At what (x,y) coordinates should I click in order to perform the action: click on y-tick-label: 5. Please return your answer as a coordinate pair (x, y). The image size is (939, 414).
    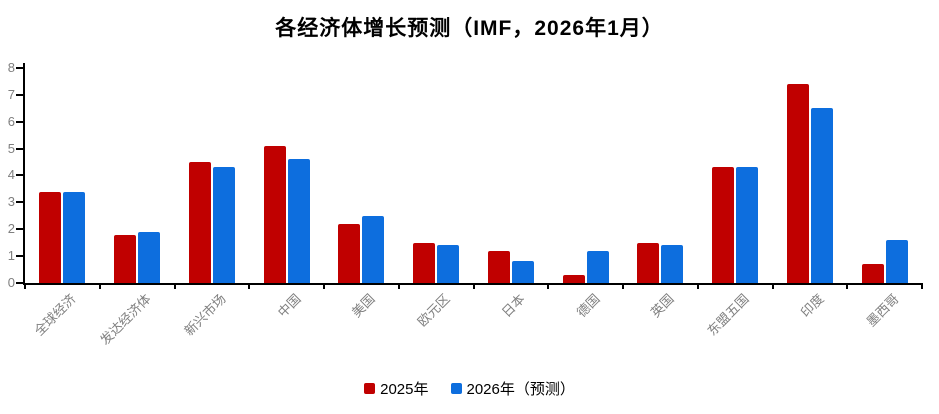
    Looking at the image, I should click on (11, 148).